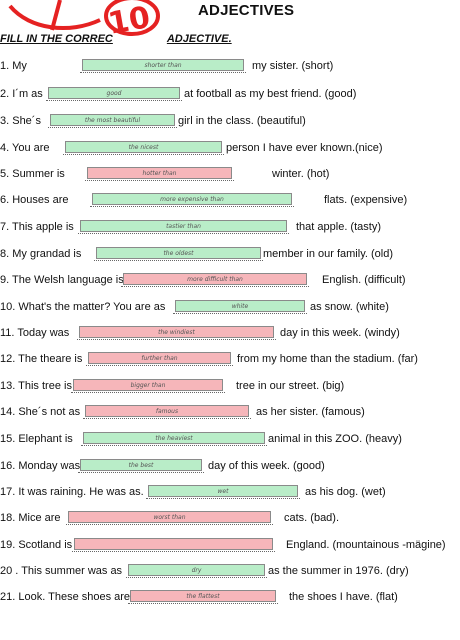  Describe the element at coordinates (366, 200) in the screenshot. I see `exercise-hint: flats. (expensive)` at that location.